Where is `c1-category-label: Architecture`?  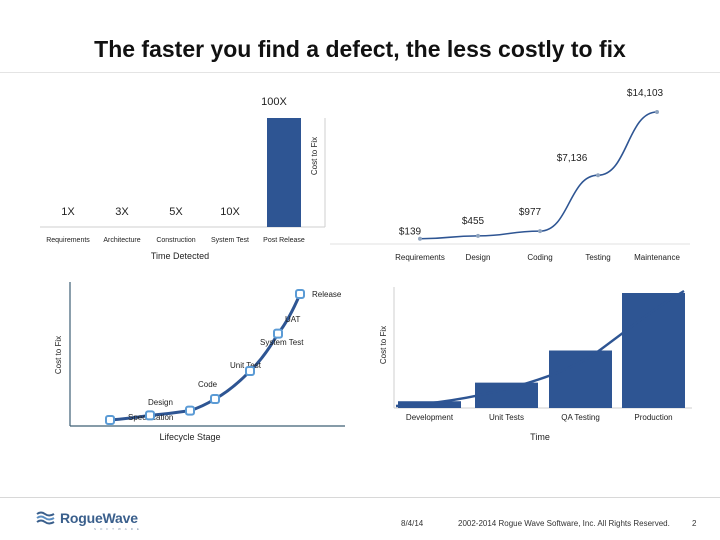 c1-category-label: Architecture is located at coordinates (121, 240).